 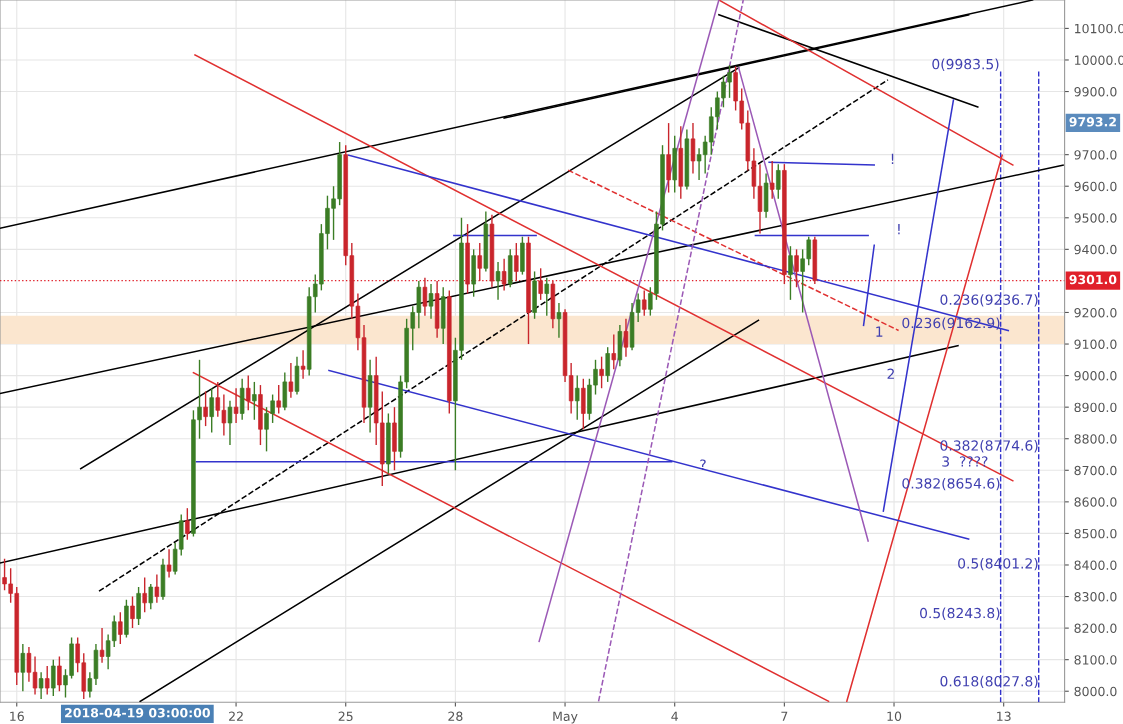 What do you see at coordinates (879, 331) in the screenshot?
I see `annotation: 1` at bounding box center [879, 331].